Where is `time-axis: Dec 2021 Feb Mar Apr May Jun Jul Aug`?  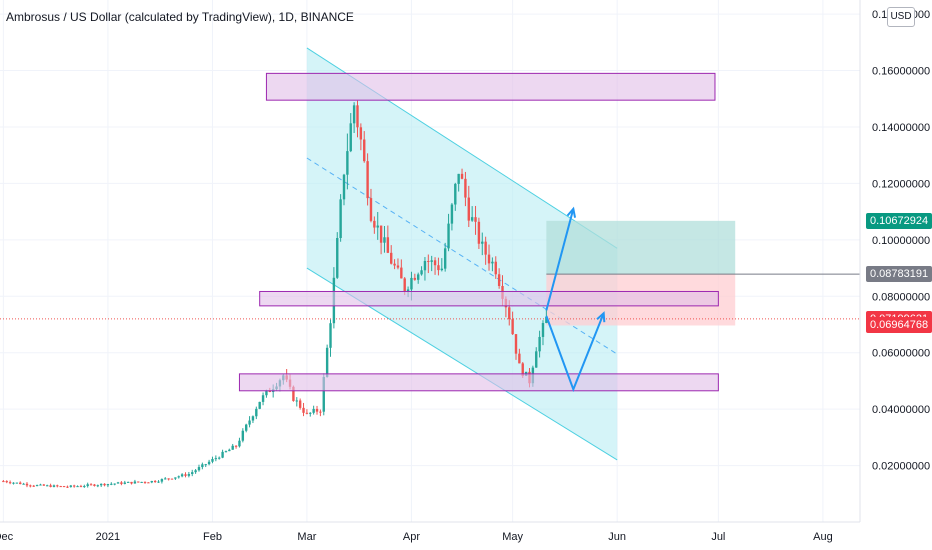
time-axis: Dec 2021 Feb Mar Apr May Jun Jul Aug is located at coordinates (416, 537).